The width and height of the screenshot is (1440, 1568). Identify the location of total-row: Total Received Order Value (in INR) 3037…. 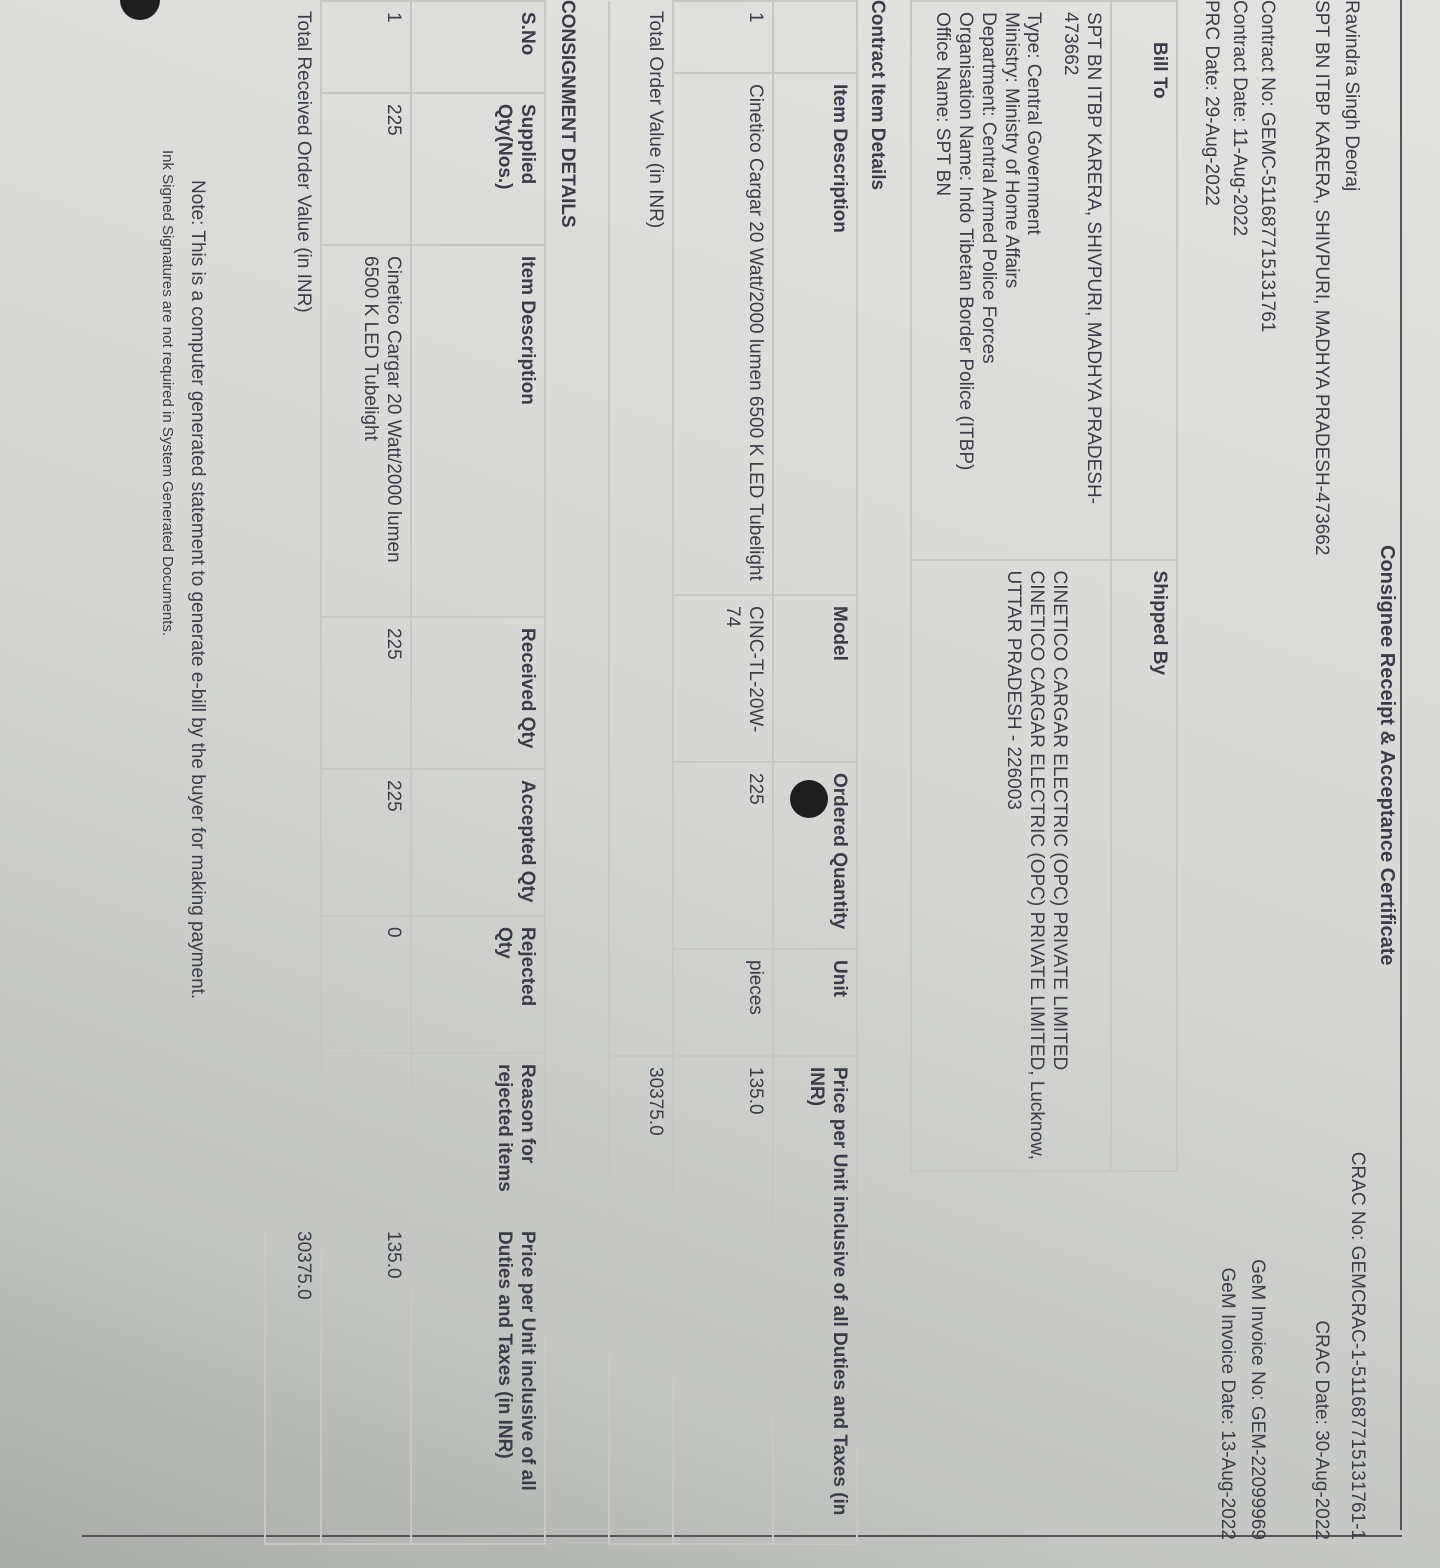
(293, 772).